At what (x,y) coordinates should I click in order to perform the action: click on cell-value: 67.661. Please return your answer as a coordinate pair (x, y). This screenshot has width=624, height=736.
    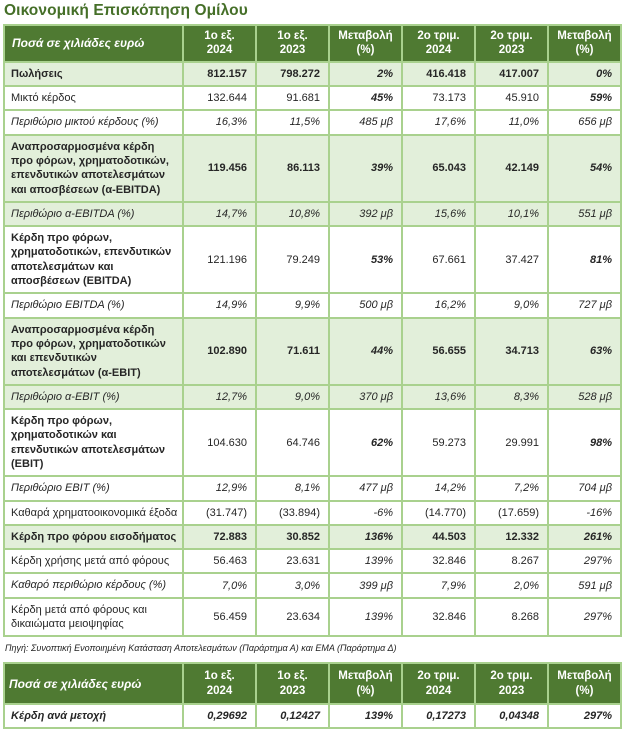
    Looking at the image, I should click on (438, 260).